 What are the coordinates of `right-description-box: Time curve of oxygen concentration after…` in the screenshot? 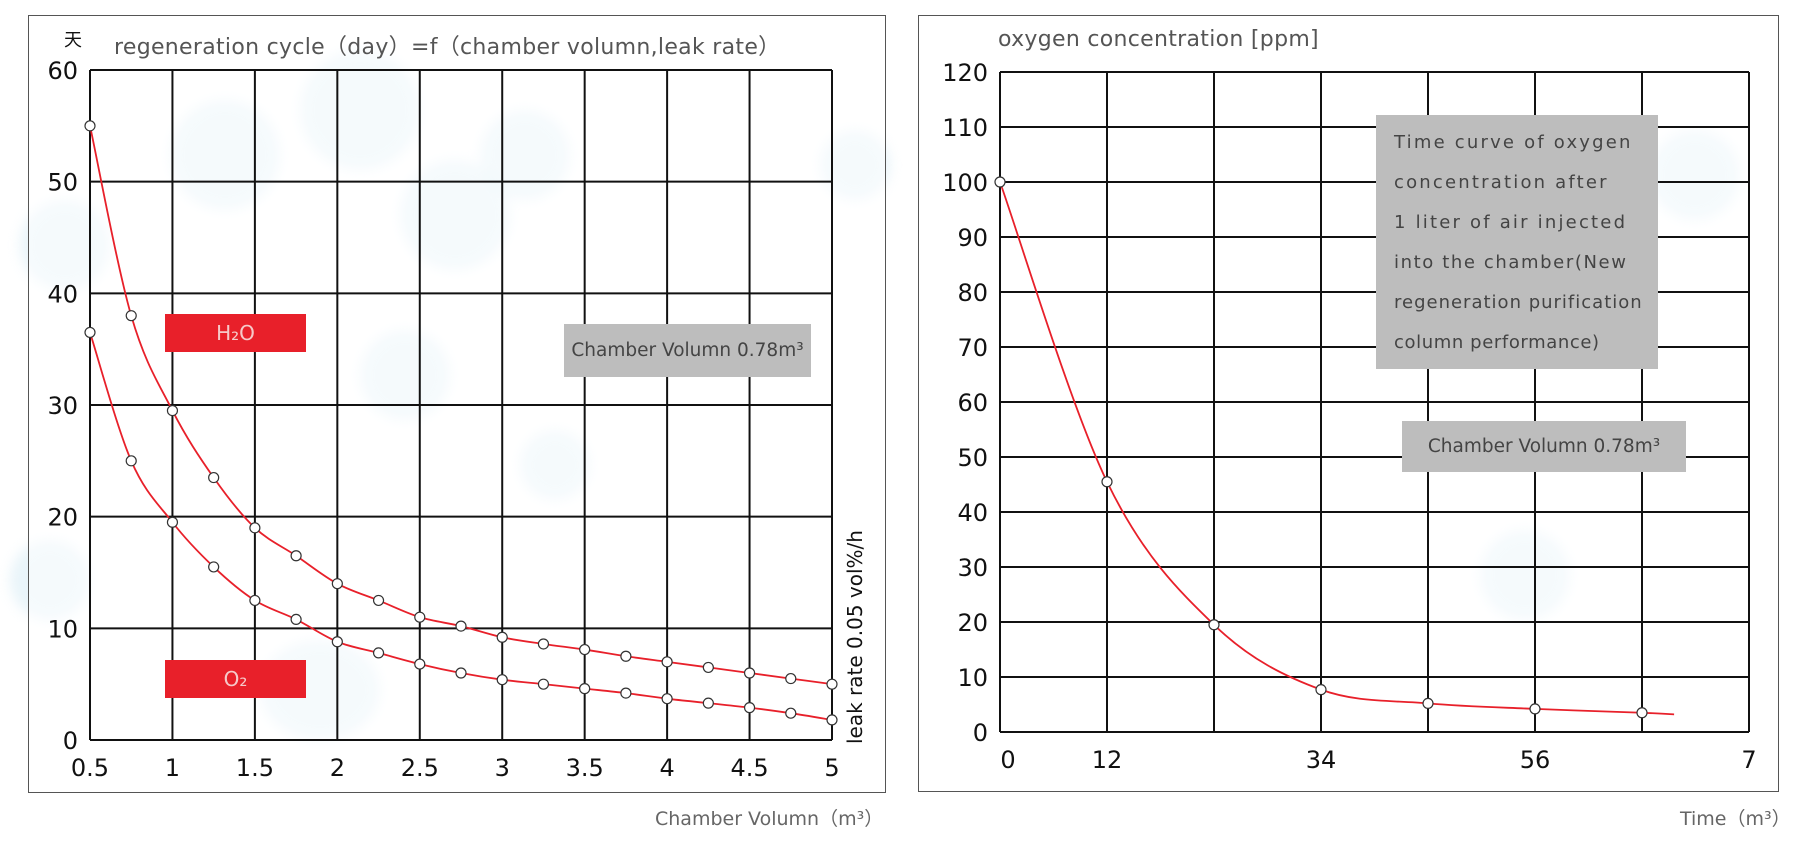 It's located at (1517, 242).